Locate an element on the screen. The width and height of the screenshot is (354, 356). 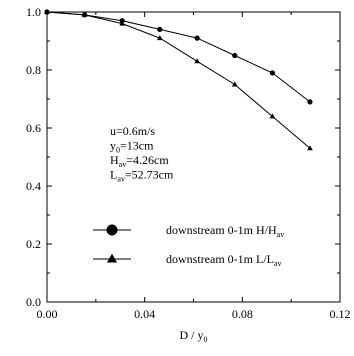
legend-entry-1: downstream 0-1m H/Hav is located at coordinates (188, 231).